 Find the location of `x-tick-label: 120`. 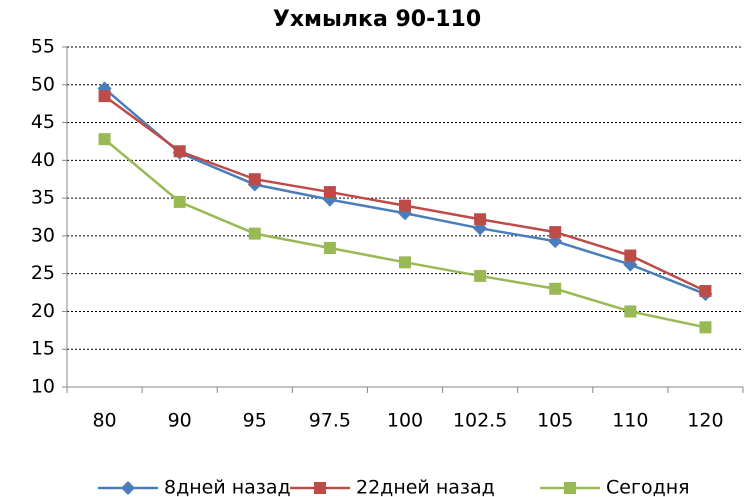

x-tick-label: 120 is located at coordinates (705, 421).